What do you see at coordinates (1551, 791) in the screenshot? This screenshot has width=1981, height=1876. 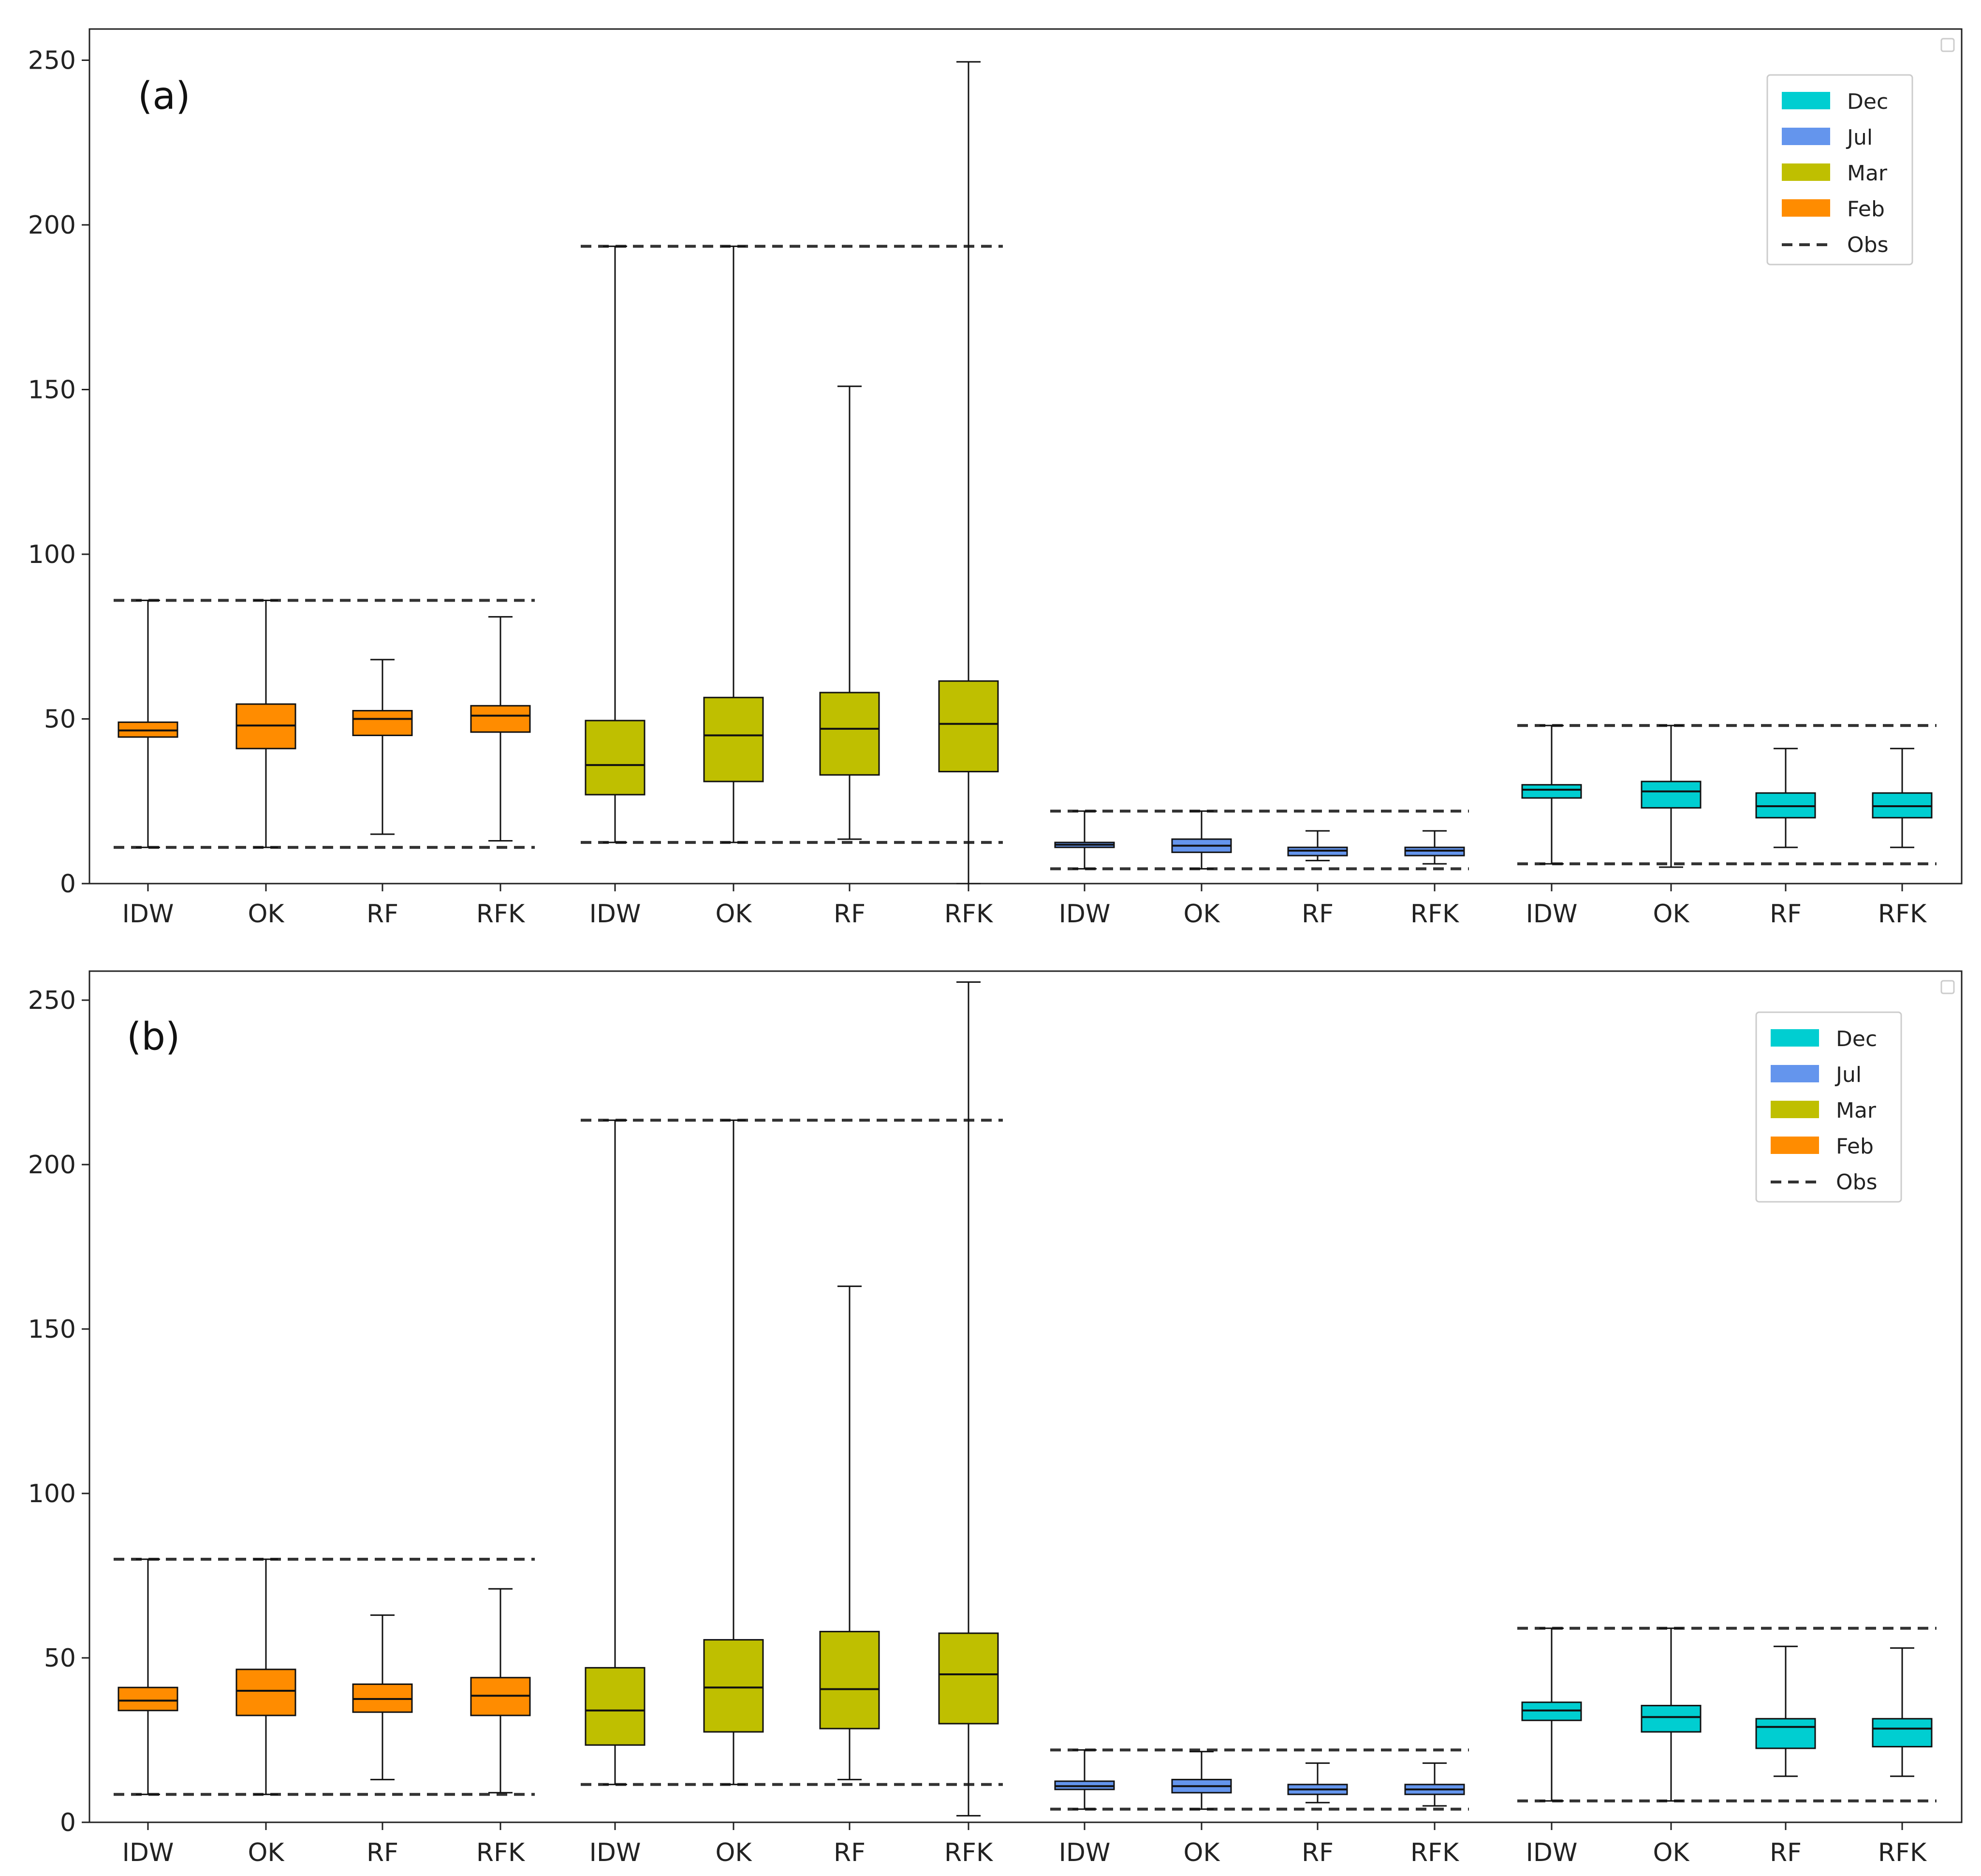 I see `box-dec-idw` at bounding box center [1551, 791].